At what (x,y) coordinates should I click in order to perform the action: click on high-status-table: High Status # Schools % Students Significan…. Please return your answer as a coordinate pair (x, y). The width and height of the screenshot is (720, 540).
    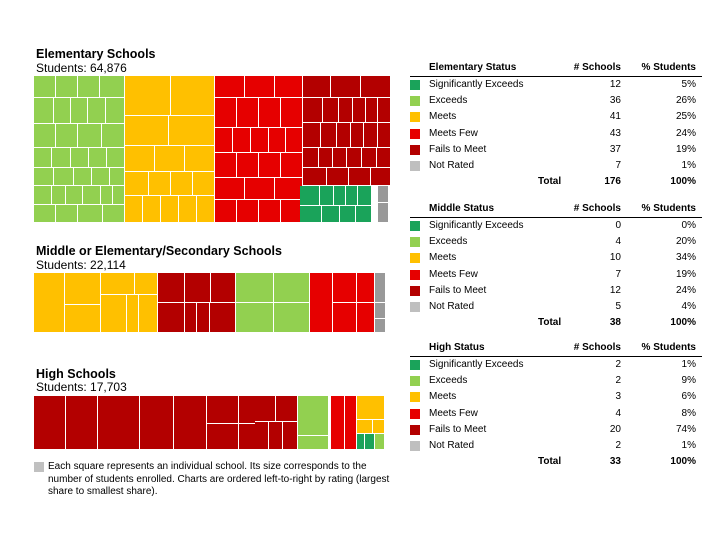
    Looking at the image, I should click on (556, 405).